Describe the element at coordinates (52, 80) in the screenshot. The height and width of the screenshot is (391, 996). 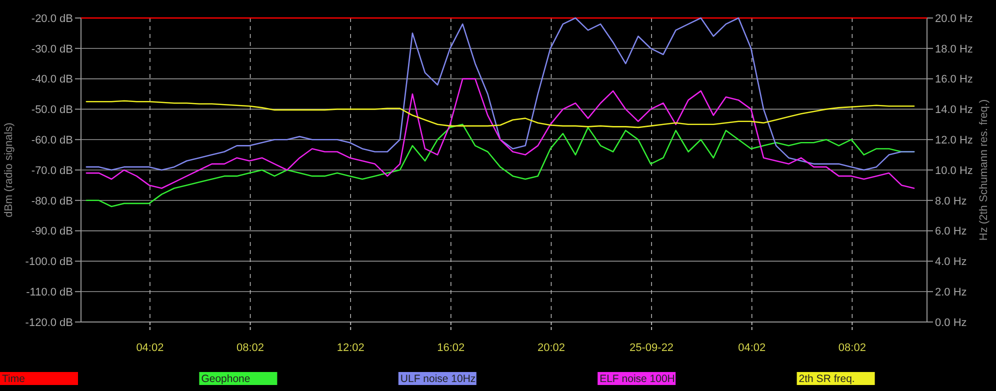
I see `y-tick-label: -40.0 dB` at that location.